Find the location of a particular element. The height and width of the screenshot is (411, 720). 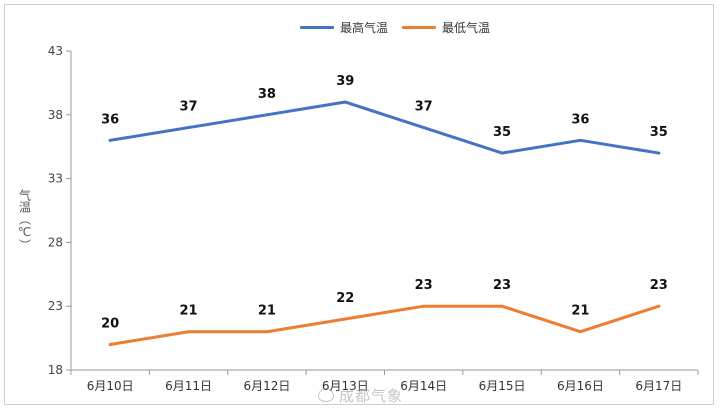

legend-item-high: 最高气温 is located at coordinates (344, 27).